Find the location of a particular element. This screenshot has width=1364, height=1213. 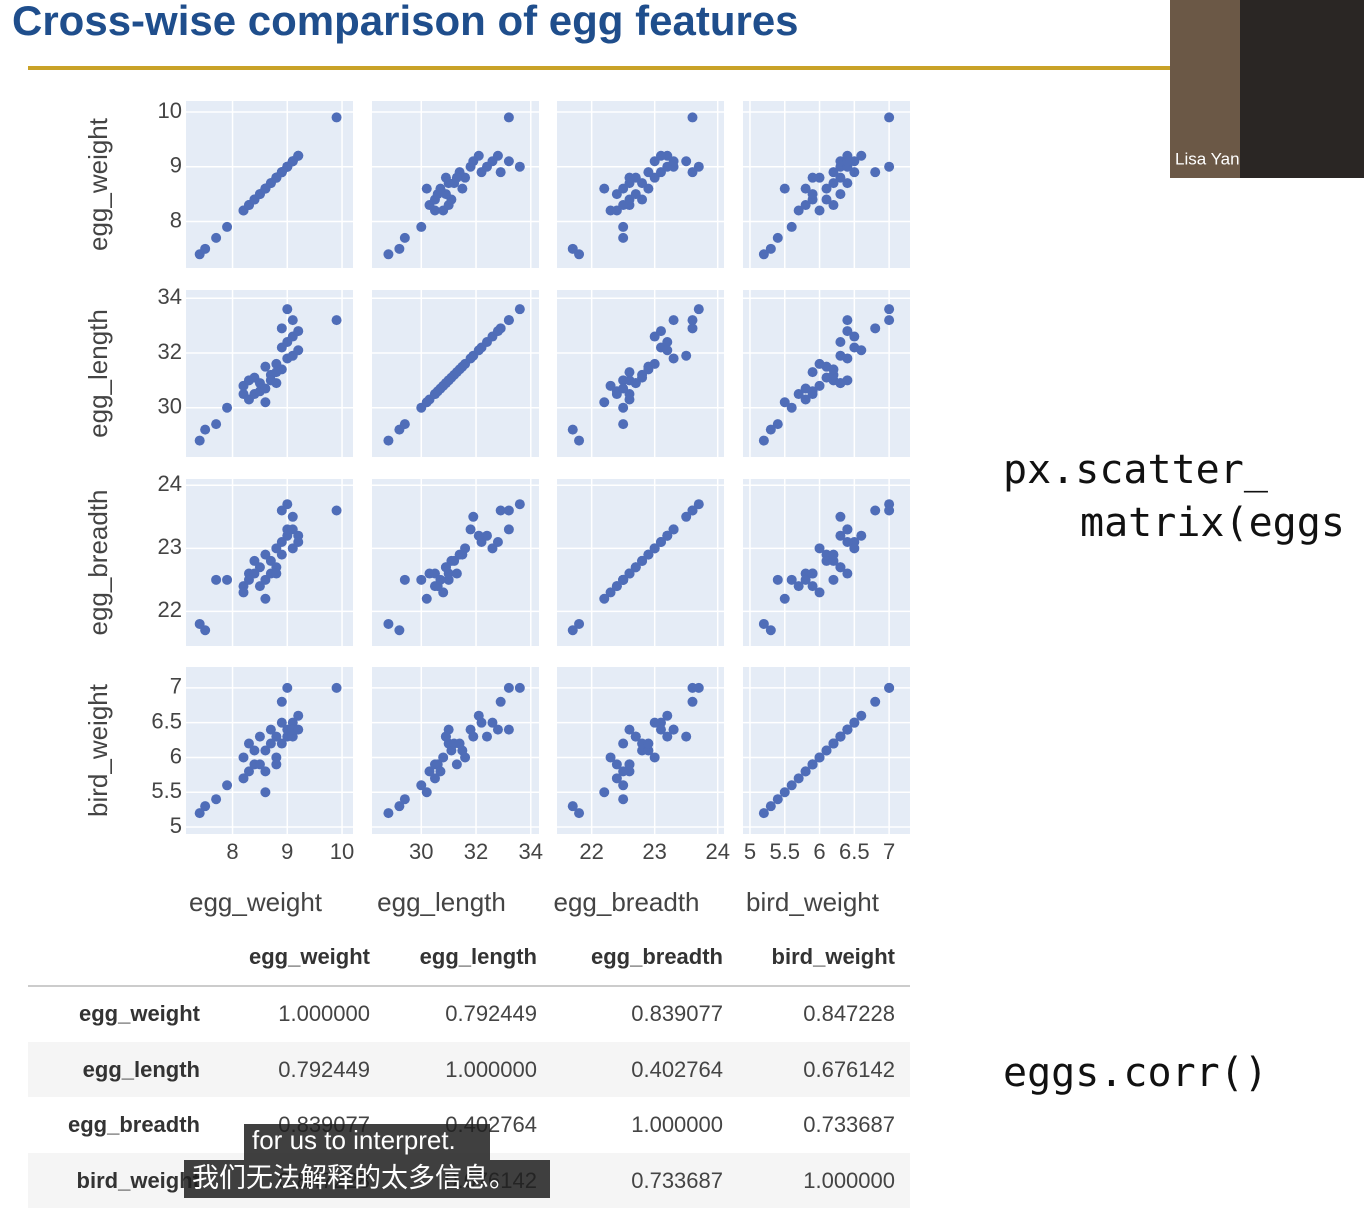

x-axis-label: bird_weight is located at coordinates (813, 902).